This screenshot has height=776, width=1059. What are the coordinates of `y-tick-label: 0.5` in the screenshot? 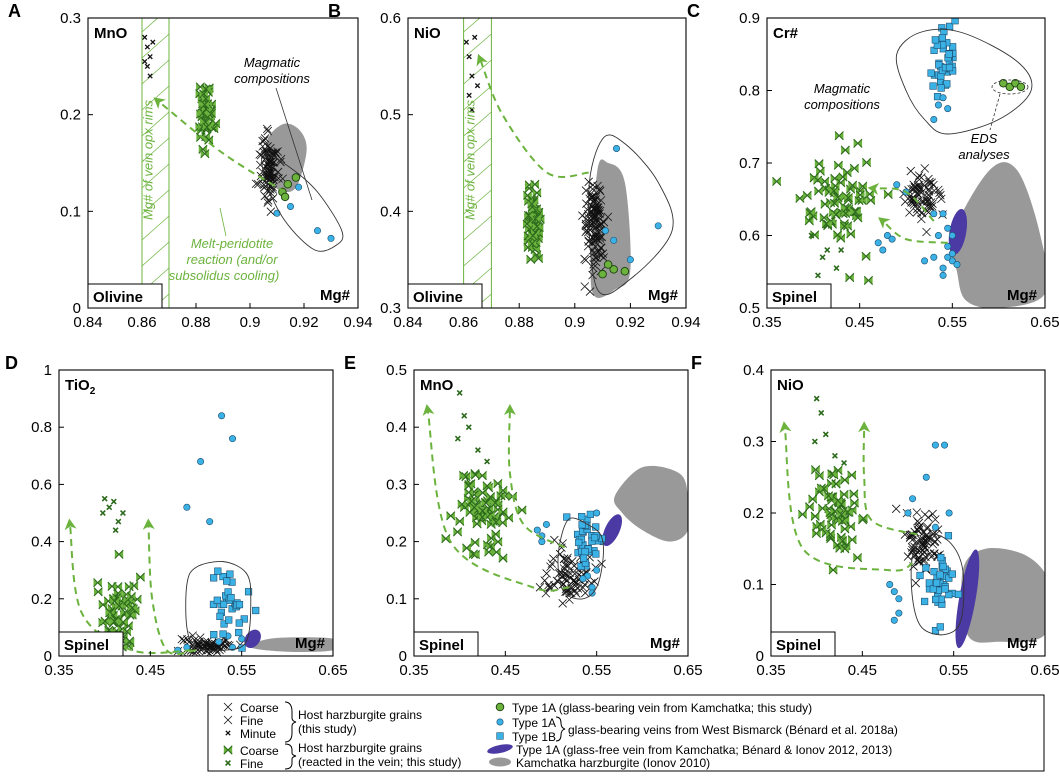 It's located at (390, 115).